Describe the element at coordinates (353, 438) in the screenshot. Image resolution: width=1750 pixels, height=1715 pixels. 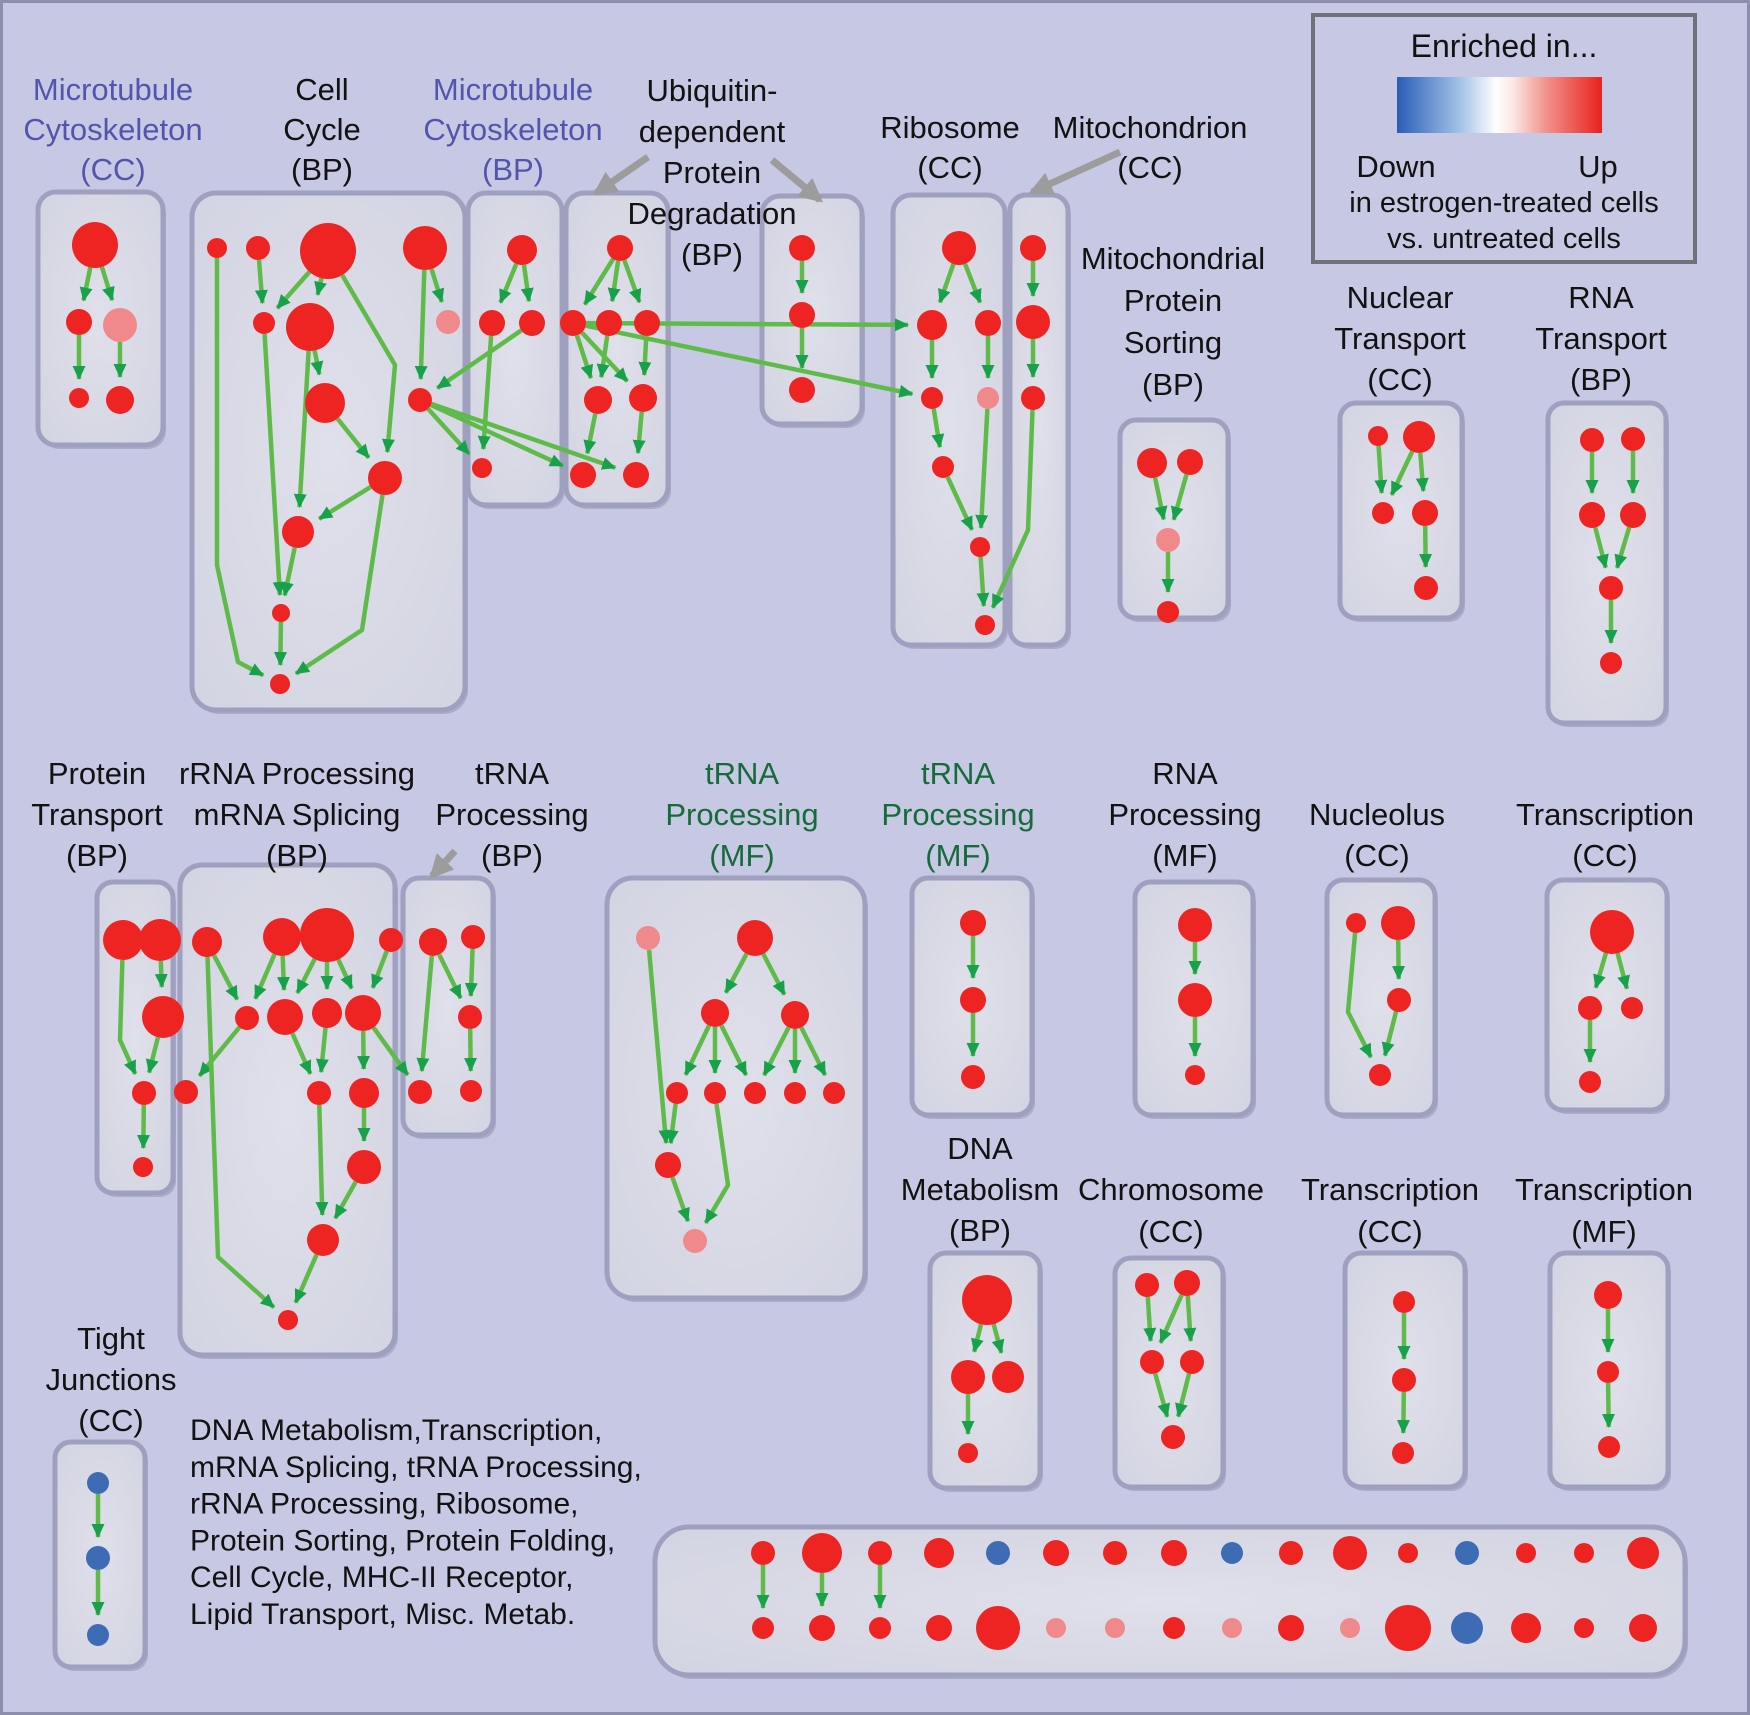
I see `enrichment-edge-cc6-cc8` at that location.